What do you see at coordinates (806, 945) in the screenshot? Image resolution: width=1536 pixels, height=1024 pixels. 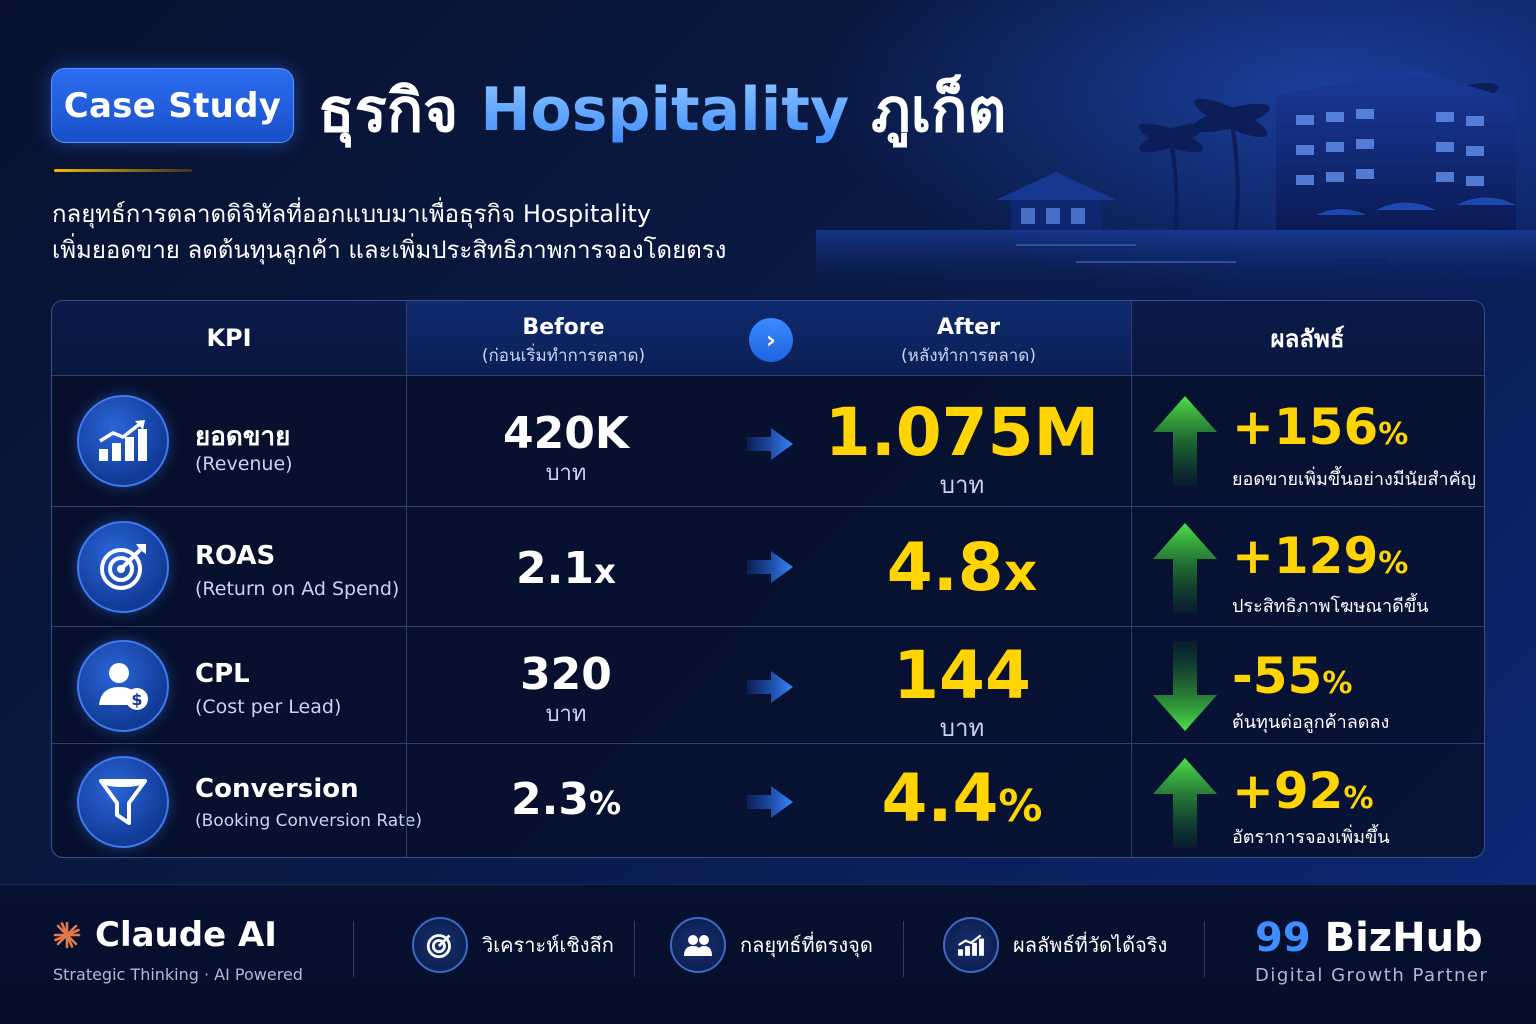 I see `feature-label: กลยุทธ์ที่ตรงจุด` at bounding box center [806, 945].